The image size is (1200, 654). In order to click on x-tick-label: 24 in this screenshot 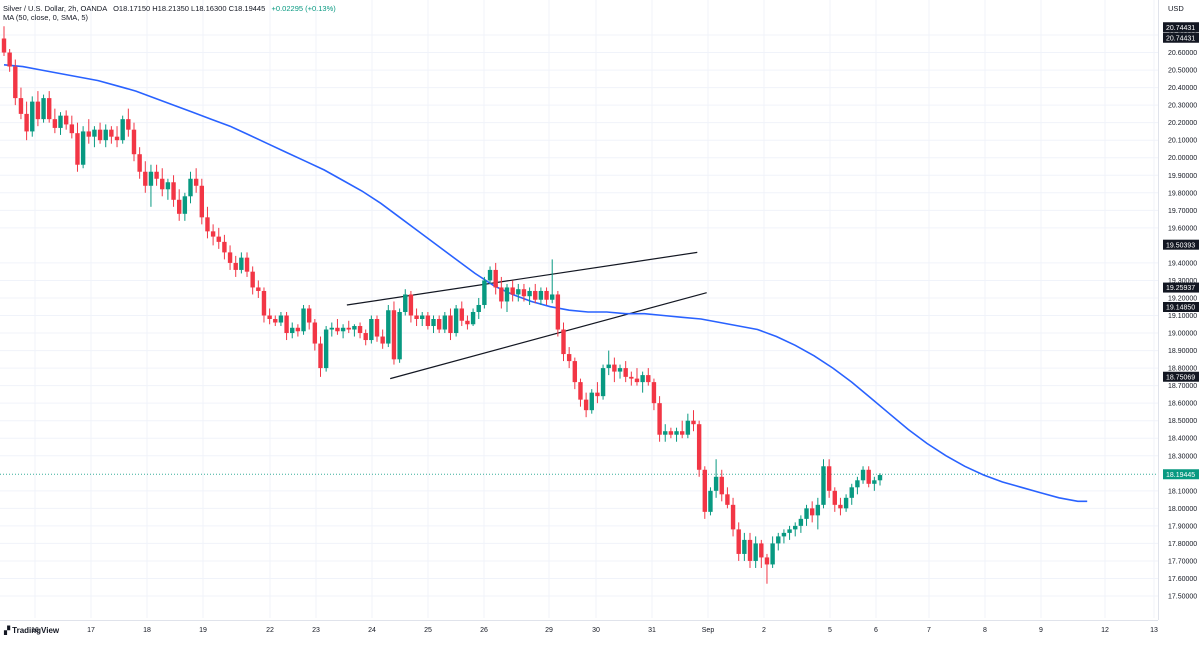, I will do `click(372, 630)`.